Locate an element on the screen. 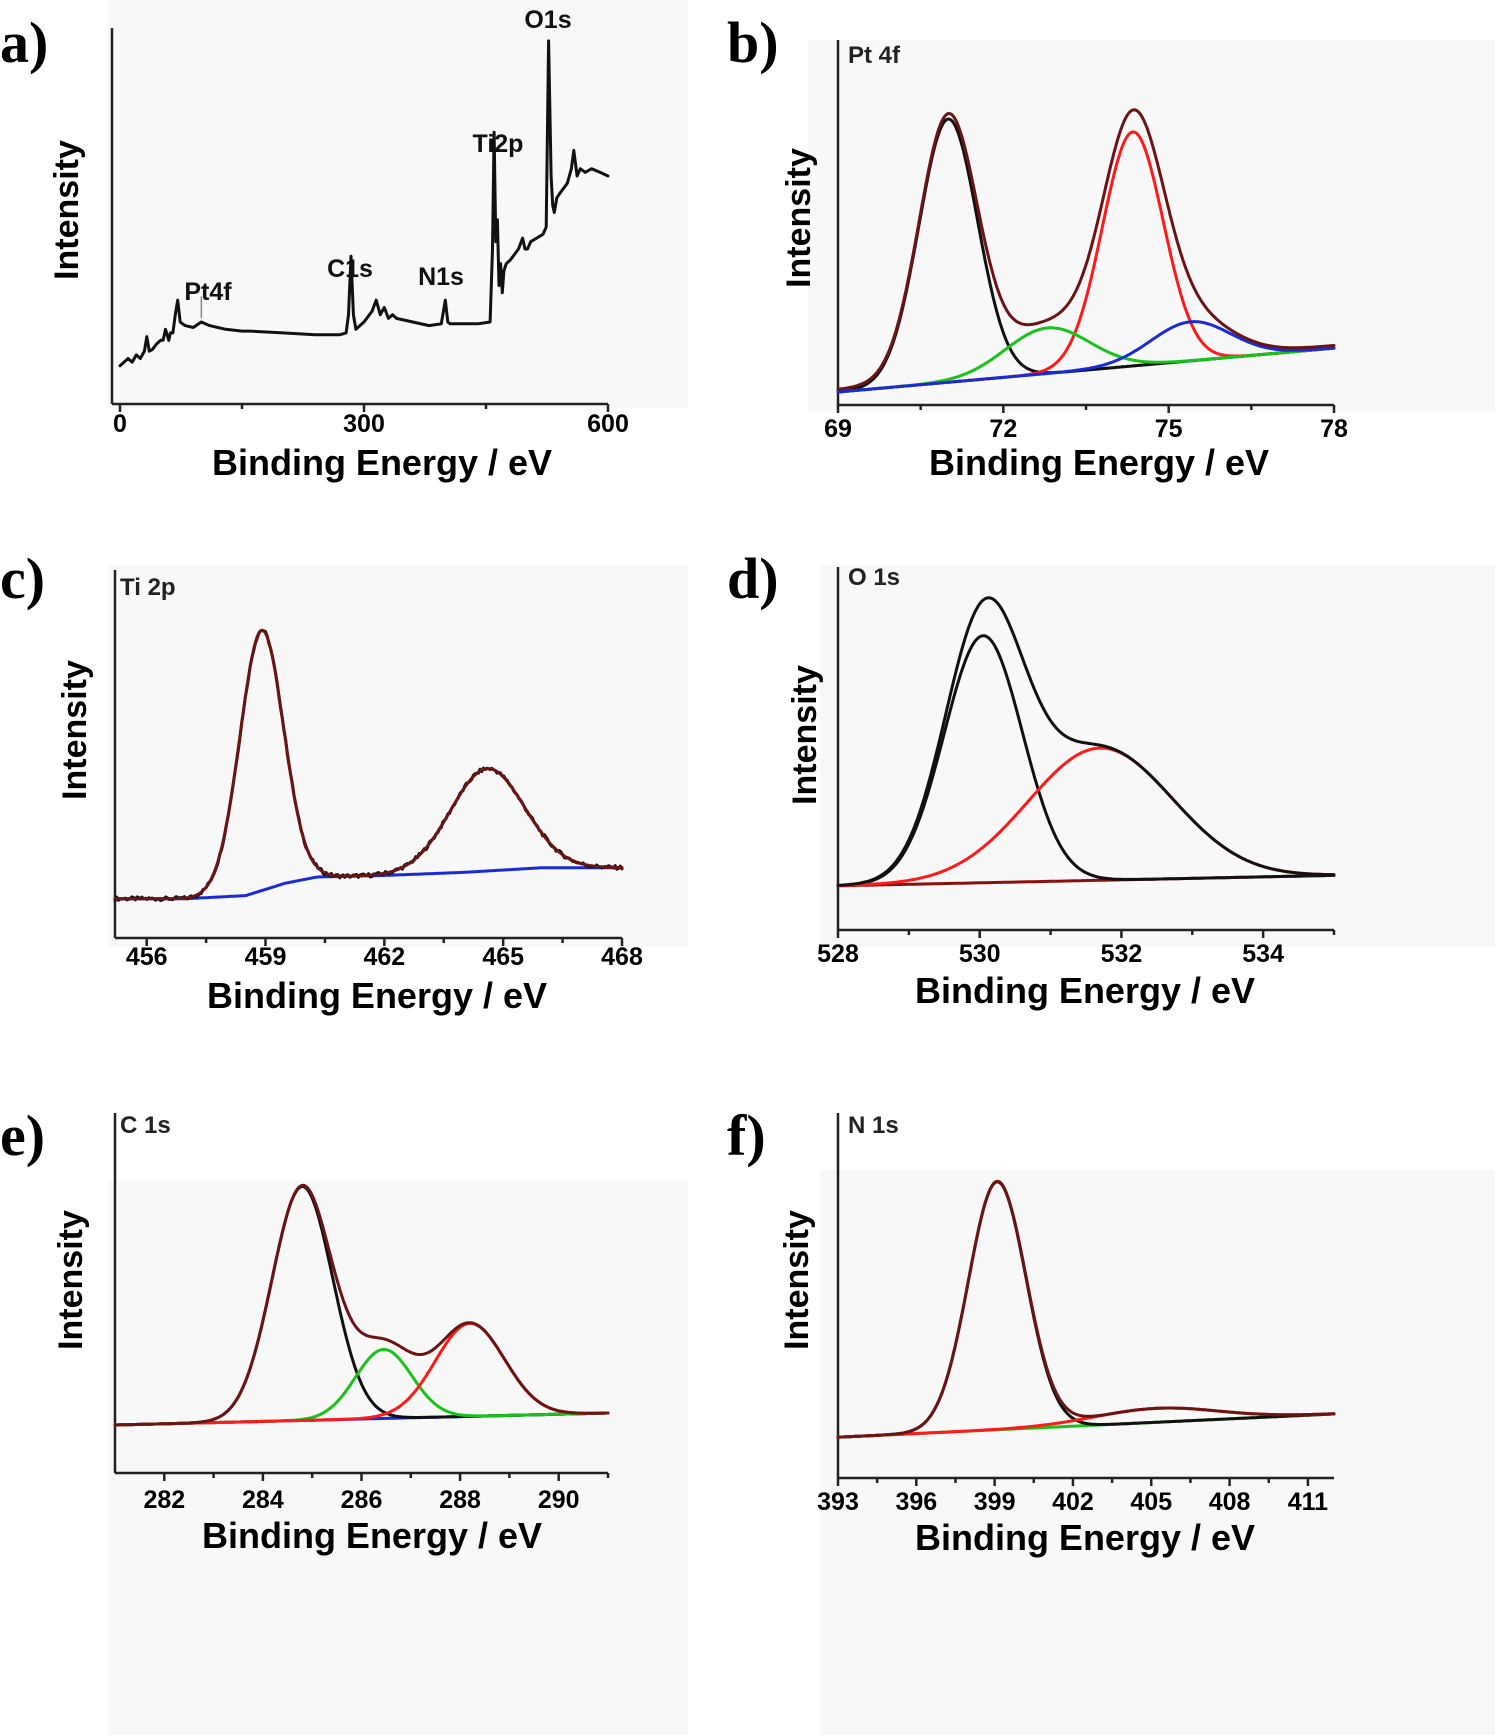 The image size is (1495, 1735). panel-letter: c) is located at coordinates (22, 578).